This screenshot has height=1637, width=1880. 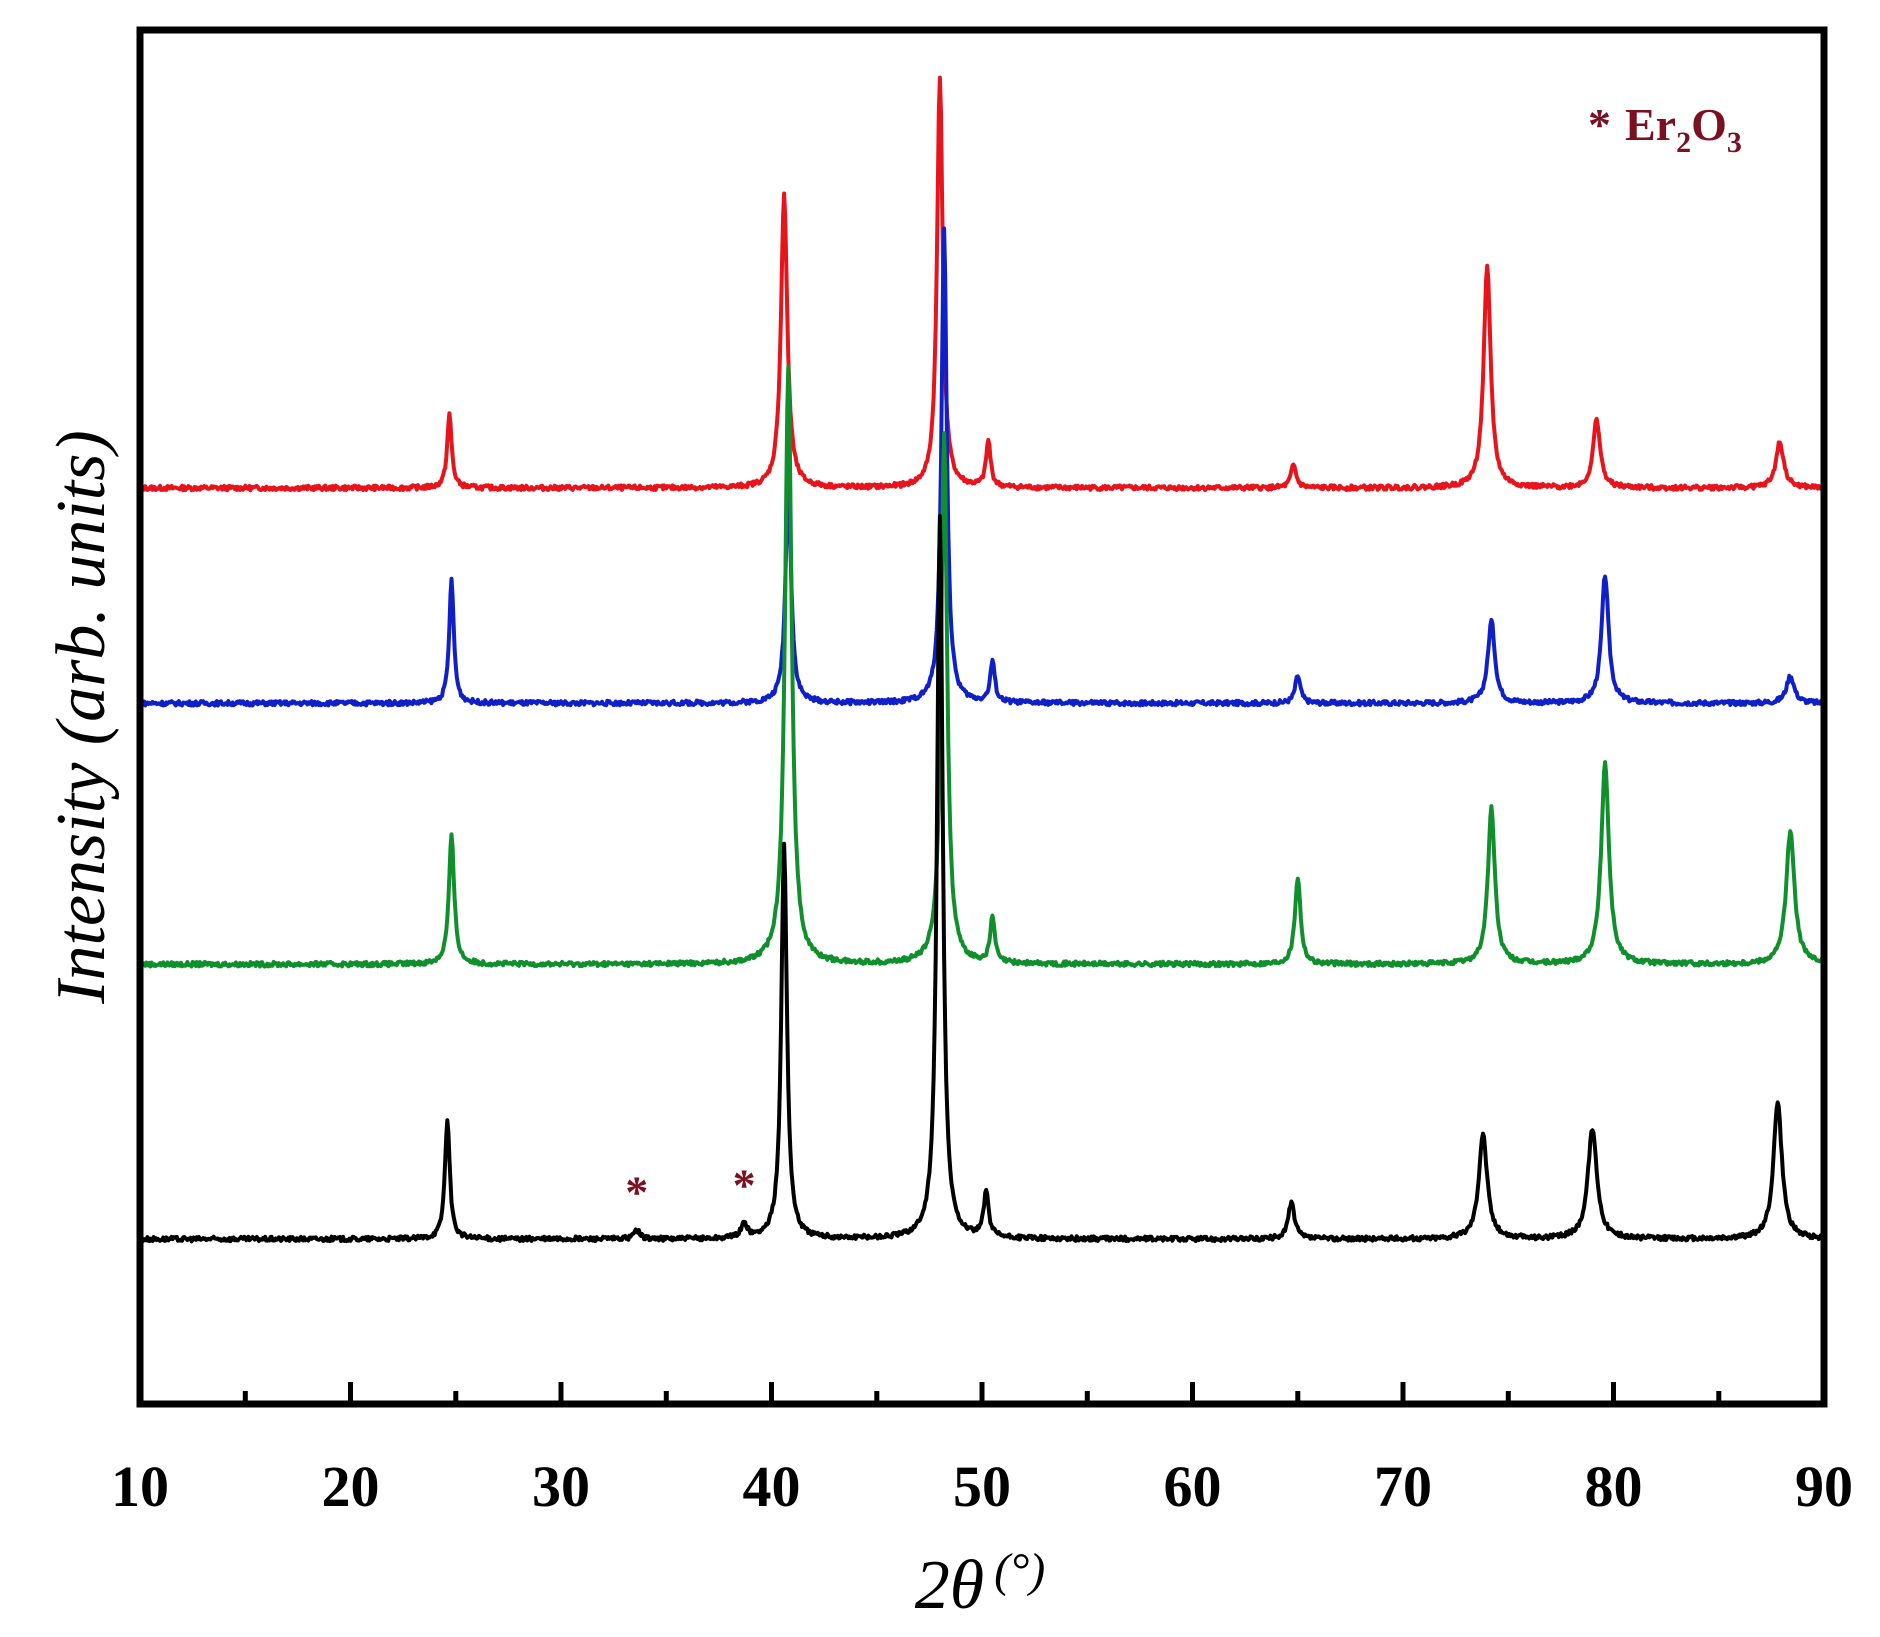 What do you see at coordinates (1614, 1486) in the screenshot?
I see `x-tick-label-80: 80` at bounding box center [1614, 1486].